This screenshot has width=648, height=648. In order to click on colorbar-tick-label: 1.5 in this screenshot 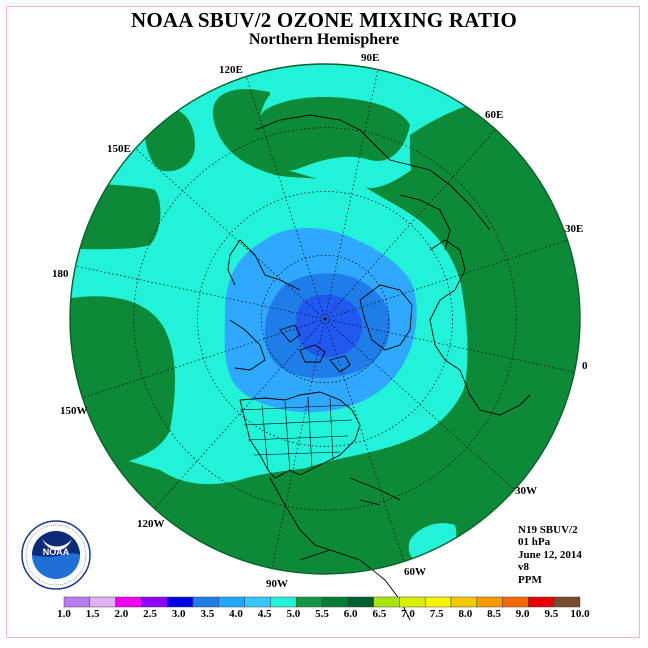, I will do `click(92, 614)`.